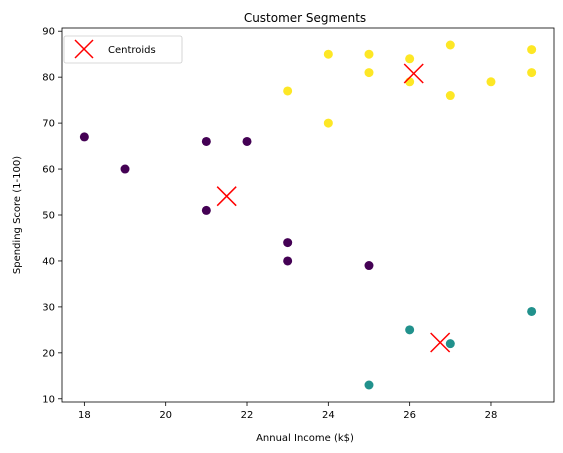 The width and height of the screenshot is (563, 453). I want to click on legend: Centroids, so click(123, 49).